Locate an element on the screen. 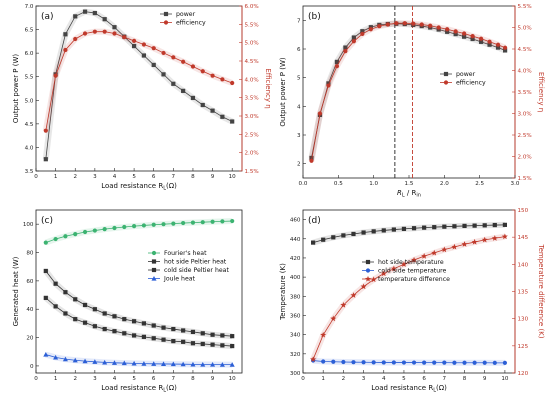 The width and height of the screenshot is (550, 407). x-tick-label: 8 is located at coordinates (193, 379).